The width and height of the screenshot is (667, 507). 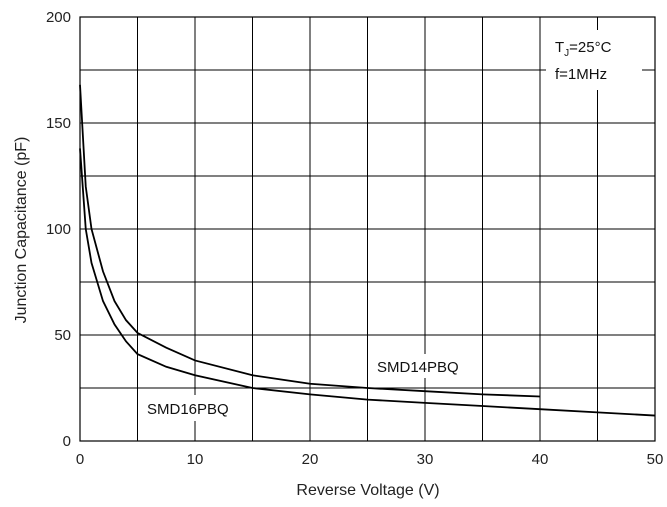 What do you see at coordinates (655, 459) in the screenshot?
I see `x-tick-label: 50` at bounding box center [655, 459].